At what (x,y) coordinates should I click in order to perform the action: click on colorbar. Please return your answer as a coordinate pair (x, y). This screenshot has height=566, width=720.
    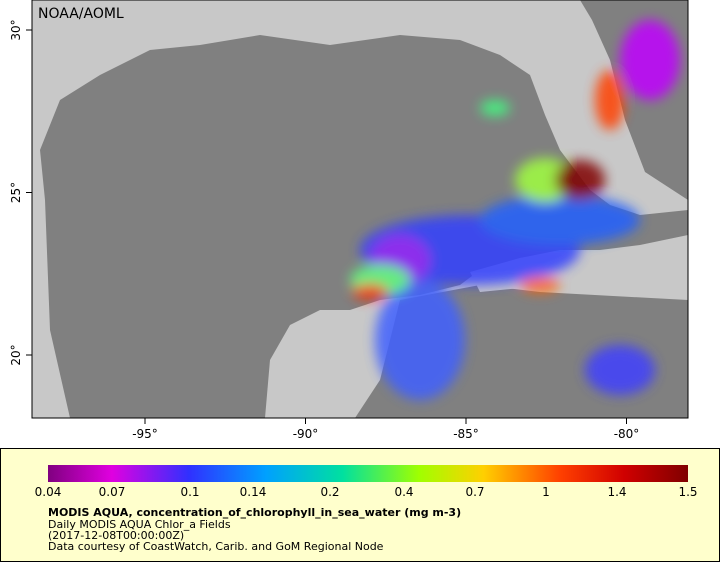
    Looking at the image, I should click on (368, 473).